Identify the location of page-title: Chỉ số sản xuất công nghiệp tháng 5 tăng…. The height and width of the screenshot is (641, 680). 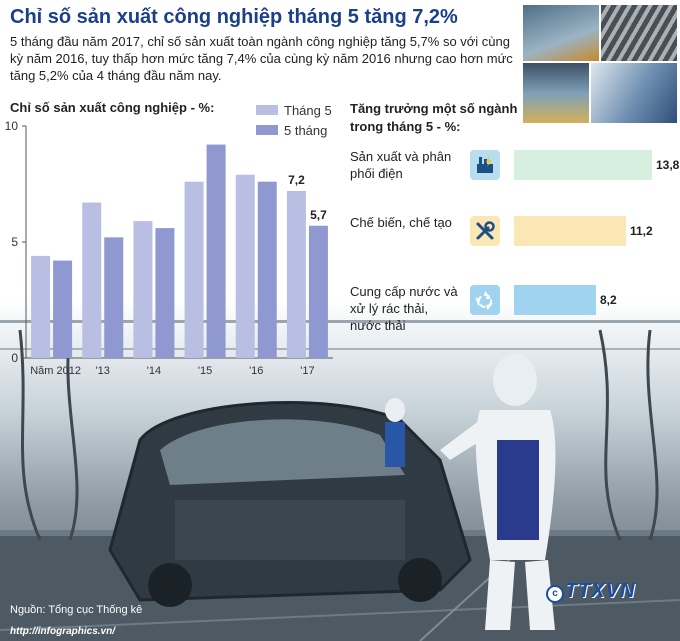
(234, 17).